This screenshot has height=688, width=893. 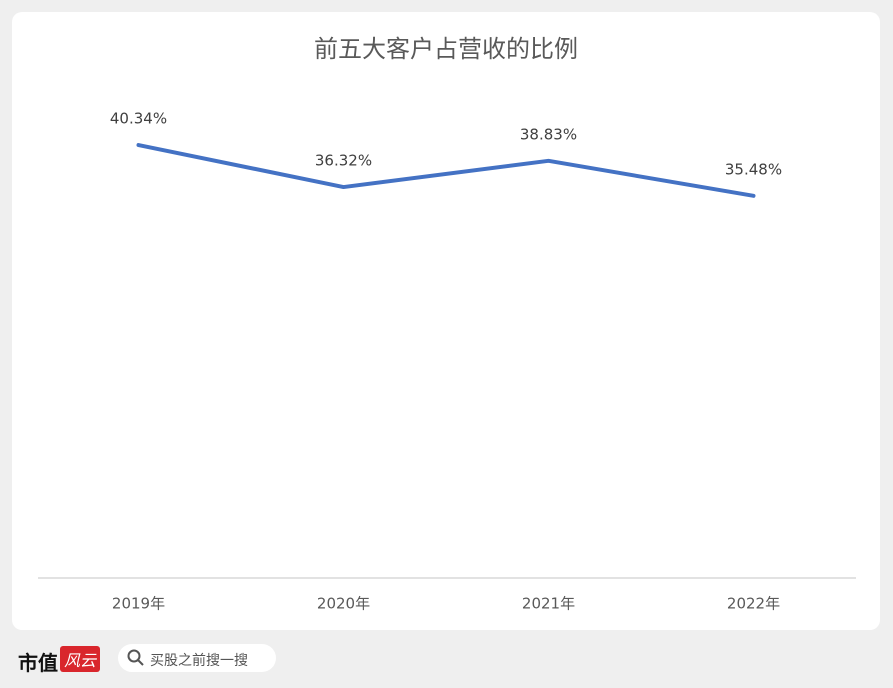 I want to click on x-tick-label: 2019年, so click(x=138, y=604).